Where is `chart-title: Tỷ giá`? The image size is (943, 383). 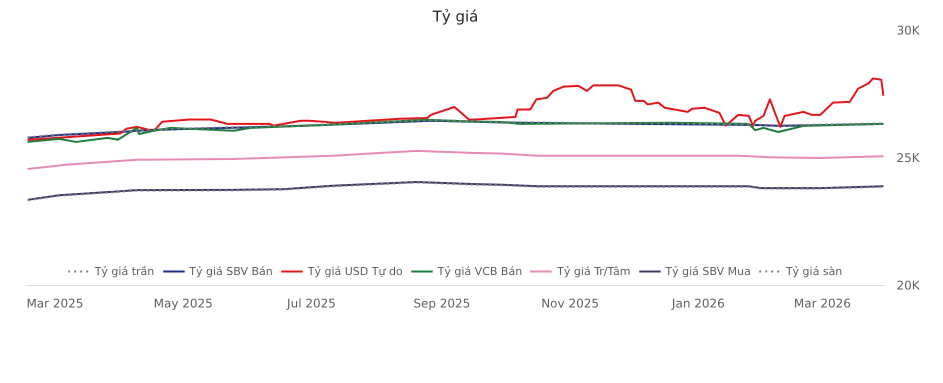 chart-title: Tỷ giá is located at coordinates (455, 17).